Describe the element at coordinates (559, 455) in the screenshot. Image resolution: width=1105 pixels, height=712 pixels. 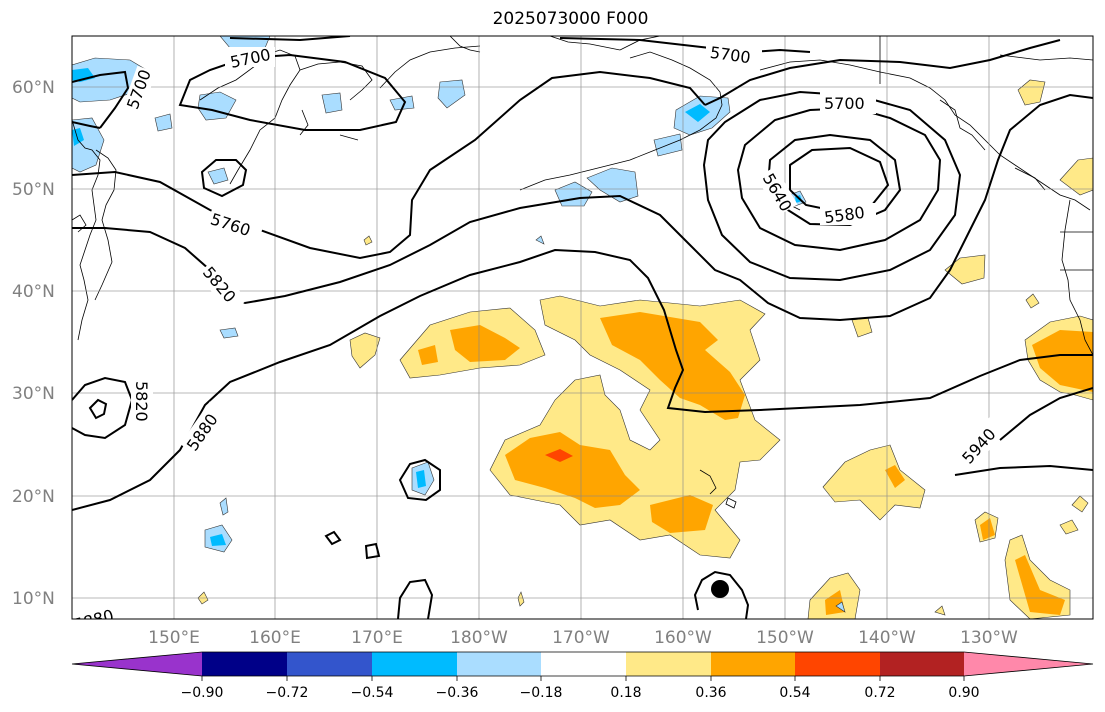
I see `omega-positive-strong` at that location.